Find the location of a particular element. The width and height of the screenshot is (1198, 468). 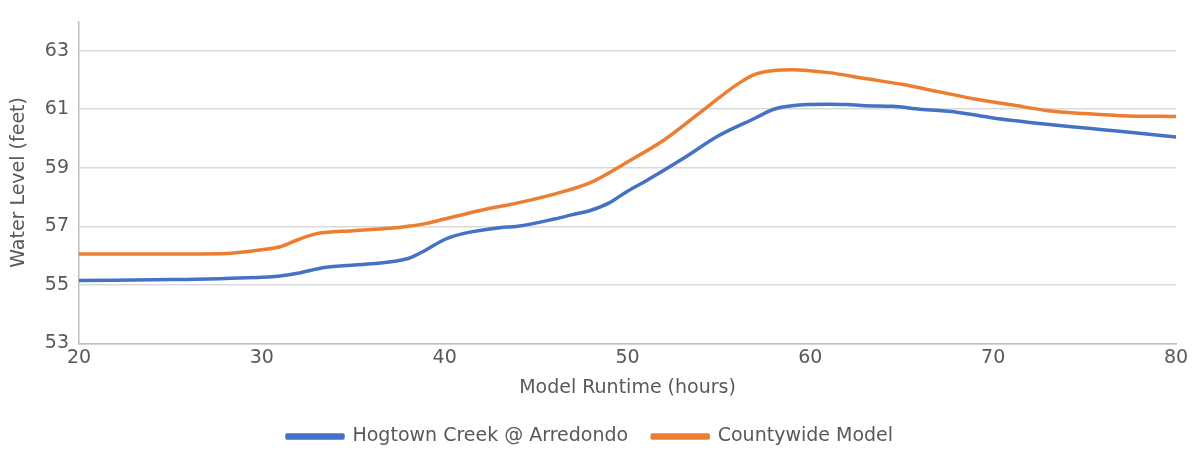

legend-label: Countywide Model is located at coordinates (805, 434).